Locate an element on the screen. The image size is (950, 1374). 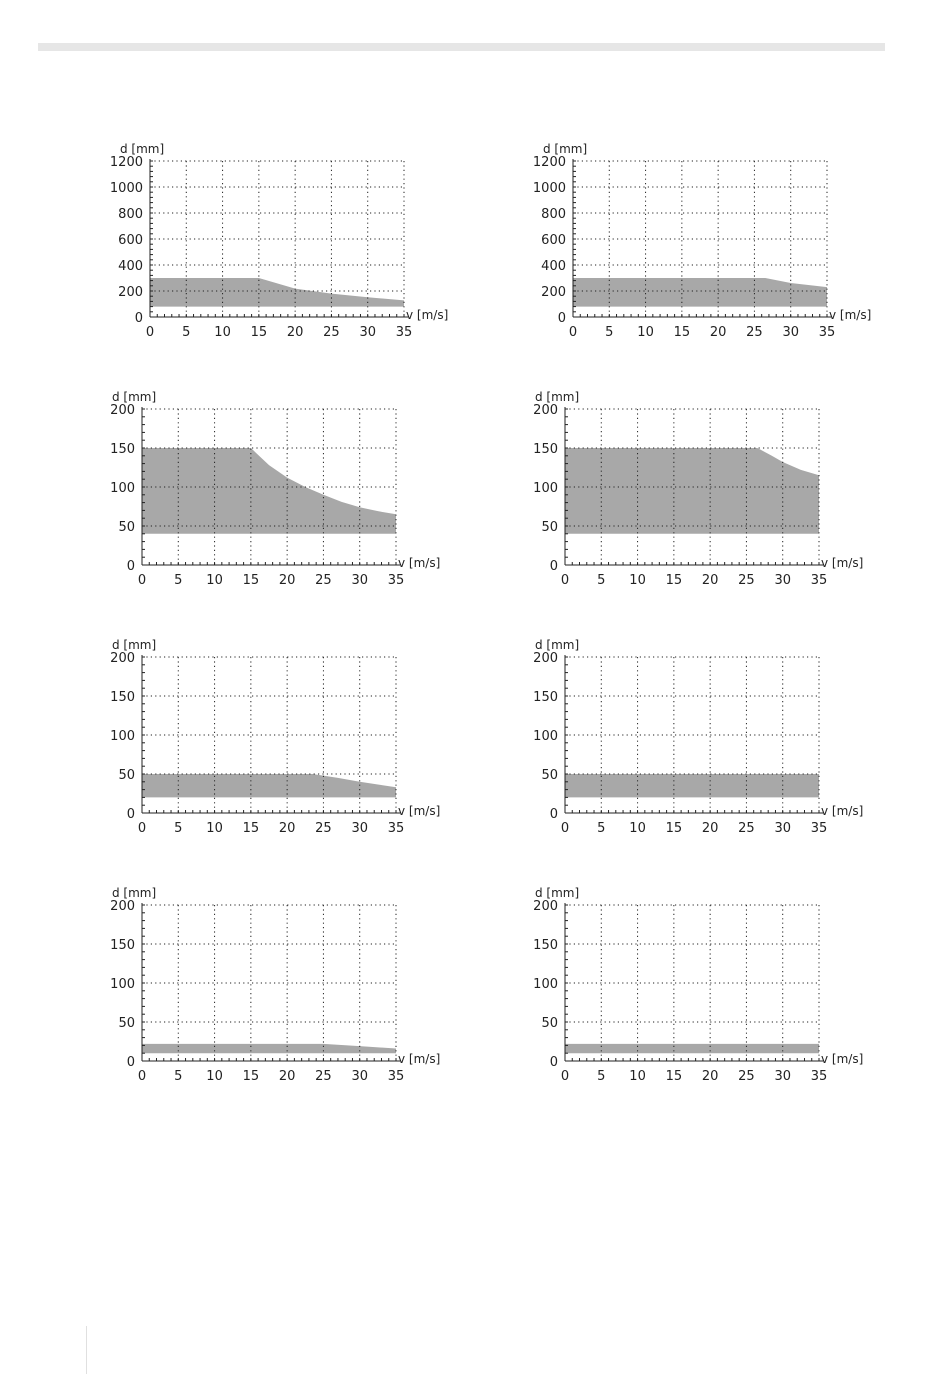
chart-4-xtick-label: 10 is located at coordinates (637, 580).